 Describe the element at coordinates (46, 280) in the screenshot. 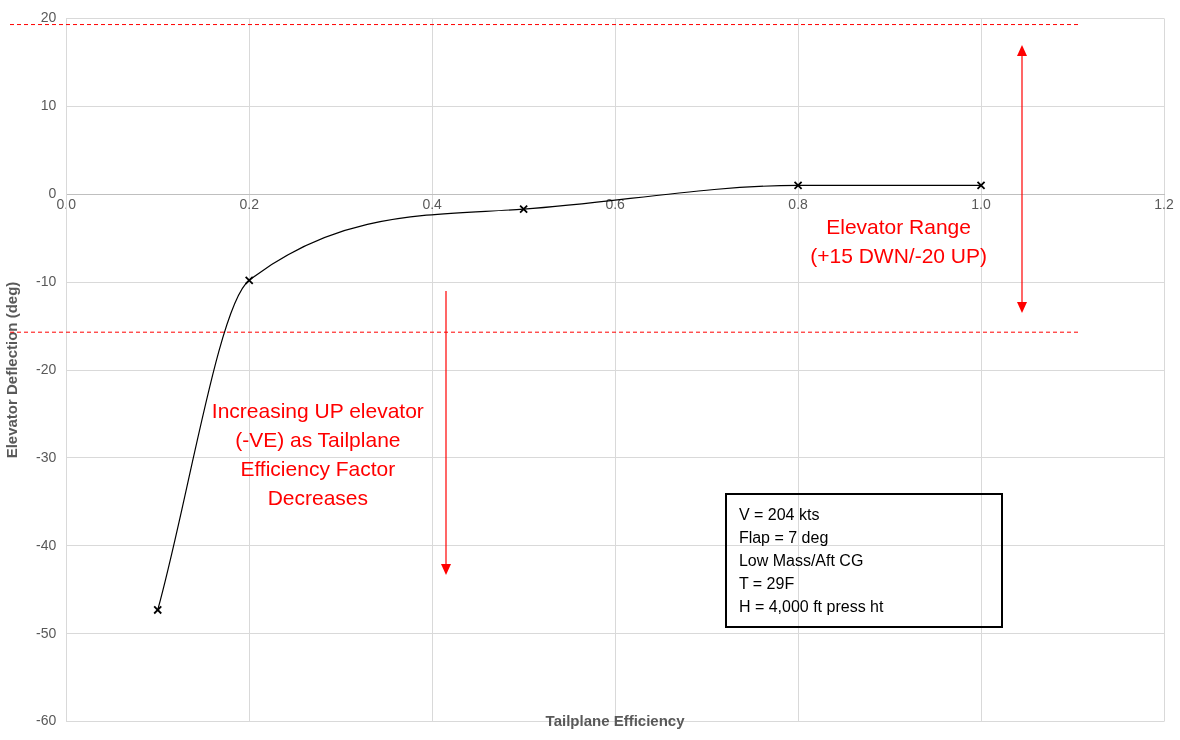

I see `y-tick-label: -10` at that location.